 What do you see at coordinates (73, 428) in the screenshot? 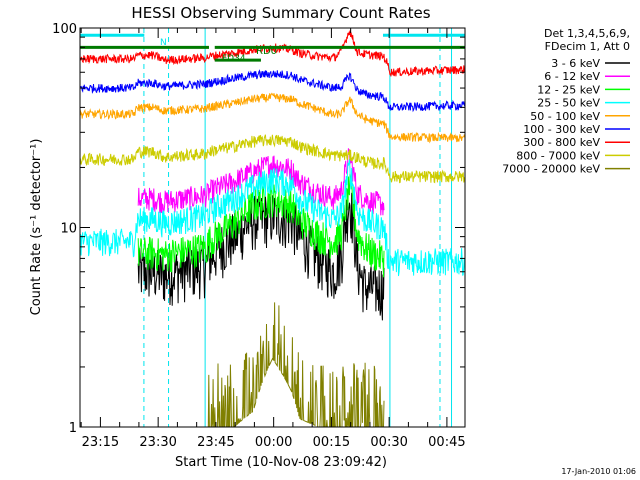
I see `y-tick-label: 1` at bounding box center [73, 428].